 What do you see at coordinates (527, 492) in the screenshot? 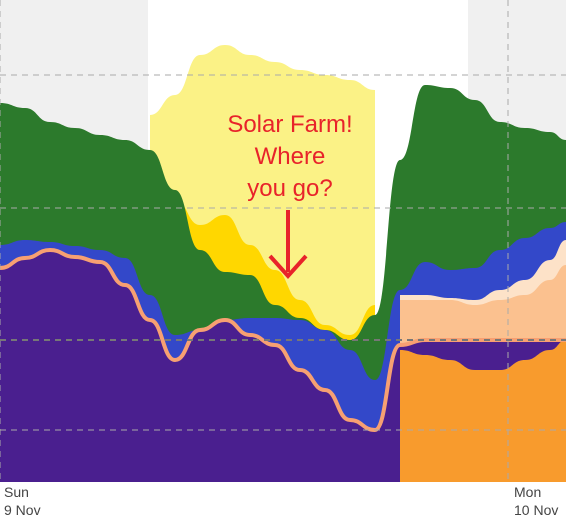
I see `x-tick-label-mon-day: Mon` at bounding box center [527, 492].